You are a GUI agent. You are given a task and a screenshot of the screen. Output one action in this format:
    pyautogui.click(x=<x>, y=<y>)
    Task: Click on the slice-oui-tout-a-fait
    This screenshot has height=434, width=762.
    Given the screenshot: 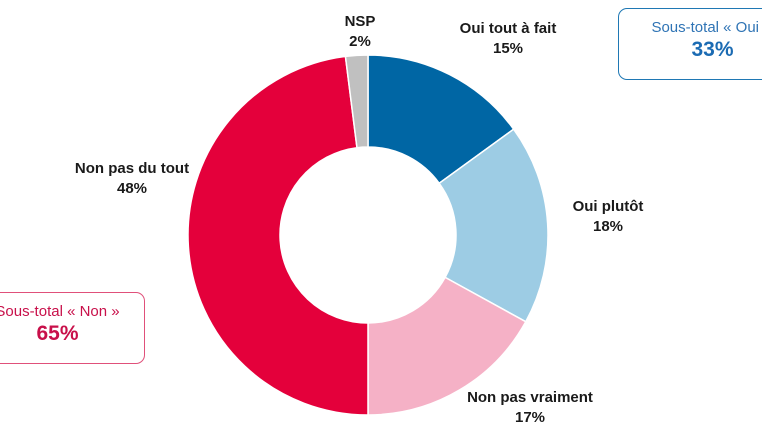 What is the action you would take?
    pyautogui.click(x=441, y=119)
    